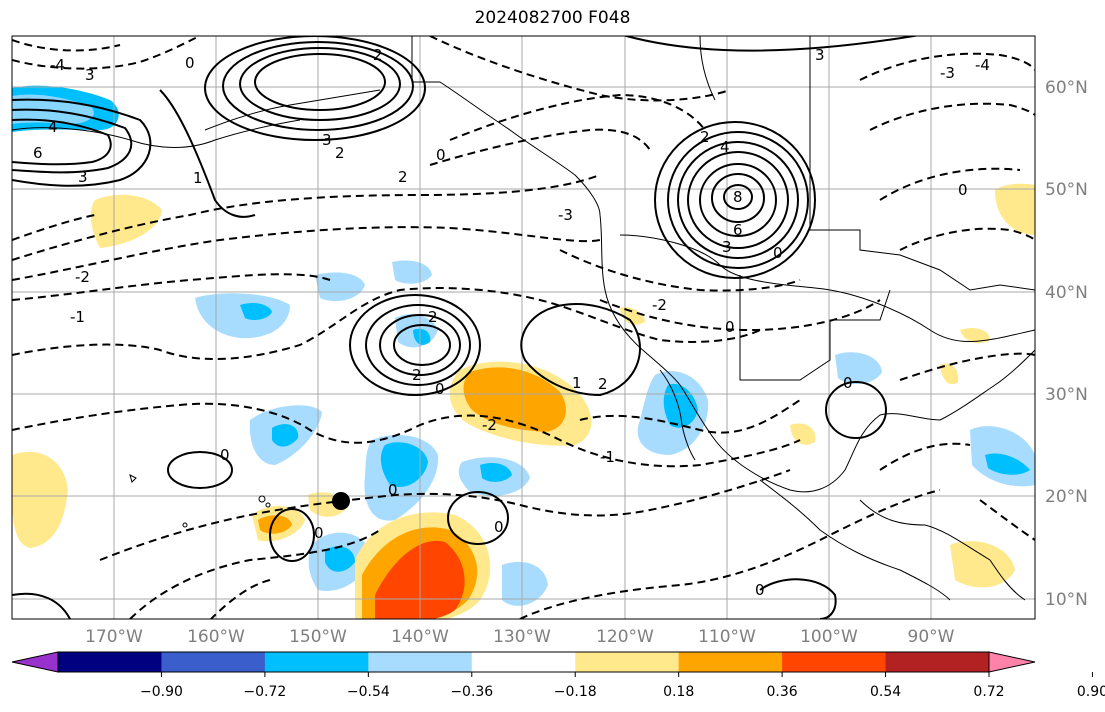 The image size is (1105, 712). I want to click on colorbar-tick-label: −0.18, so click(575, 692).